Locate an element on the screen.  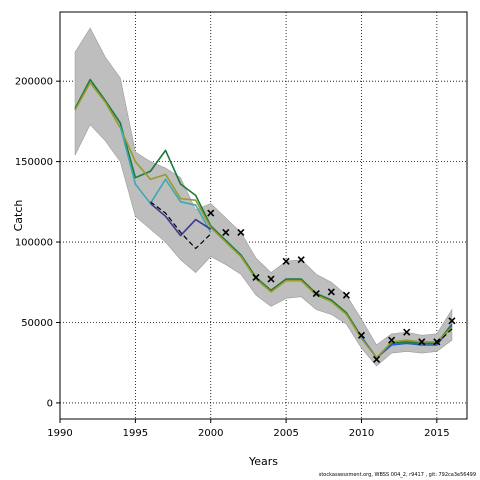
x-tick-label: 1990 is located at coordinates (59, 433).